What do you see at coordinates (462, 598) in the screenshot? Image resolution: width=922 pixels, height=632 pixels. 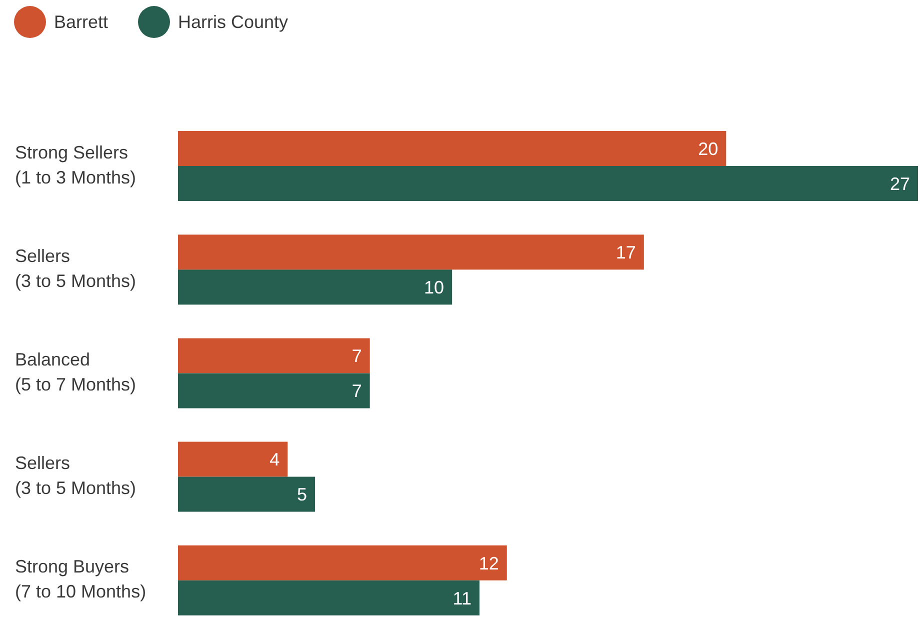 I see `data-label: 11` at bounding box center [462, 598].